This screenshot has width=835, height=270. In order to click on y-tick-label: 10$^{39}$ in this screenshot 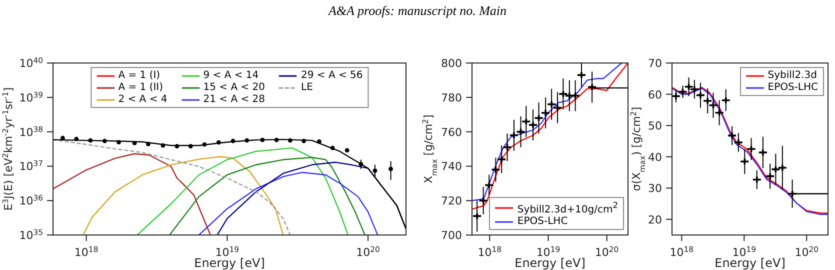, I will do `click(31, 97)`.